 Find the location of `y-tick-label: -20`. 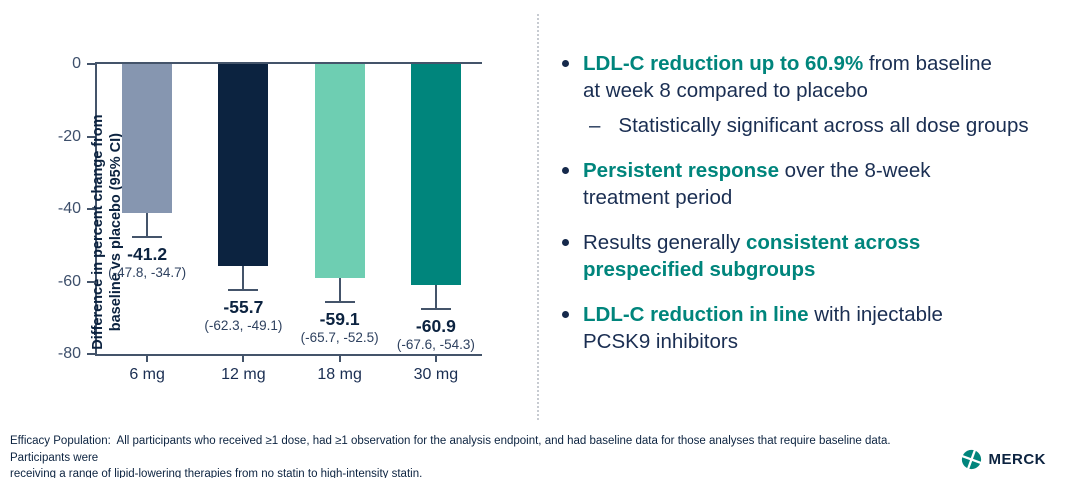

y-tick-label: -20 is located at coordinates (69, 136).